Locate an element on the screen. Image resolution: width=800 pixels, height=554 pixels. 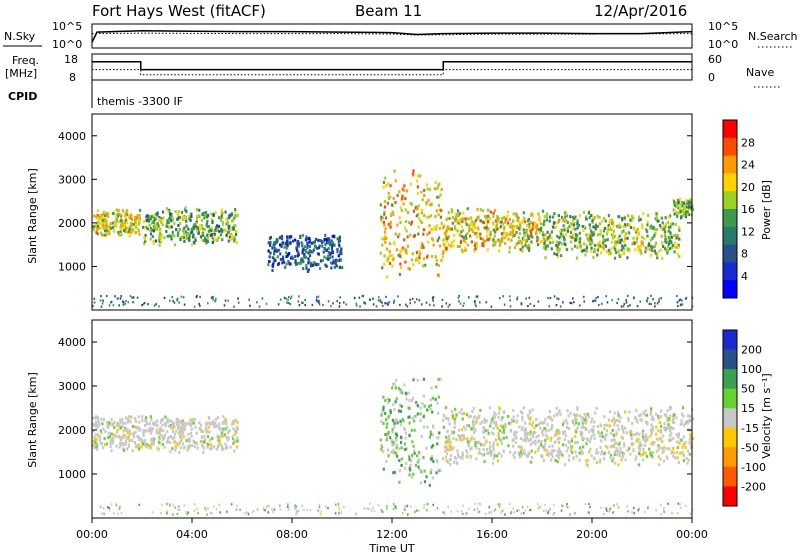
time-tick-label-6: 00:00 is located at coordinates (692, 534).